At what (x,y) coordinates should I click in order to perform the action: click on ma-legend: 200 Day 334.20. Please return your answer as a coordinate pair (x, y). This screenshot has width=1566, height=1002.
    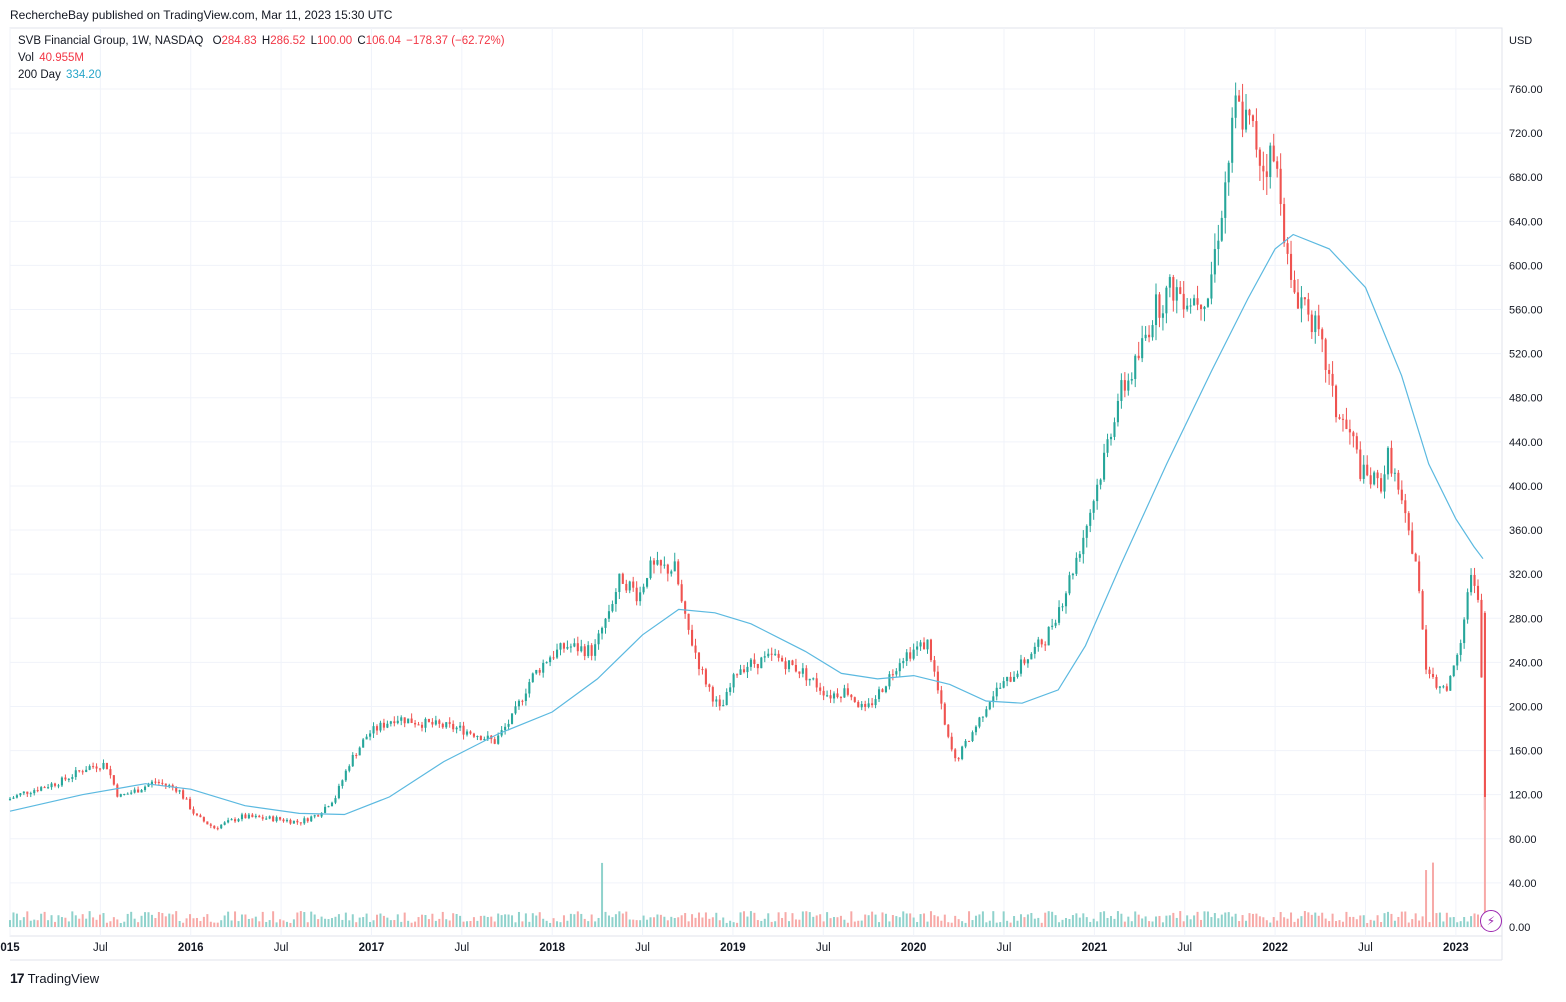
    Looking at the image, I should click on (60, 75).